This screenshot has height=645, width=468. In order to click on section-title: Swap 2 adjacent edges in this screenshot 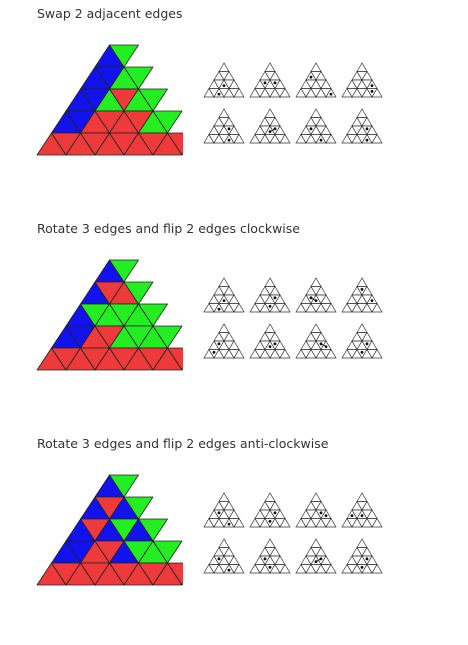, I will do `click(110, 13)`.